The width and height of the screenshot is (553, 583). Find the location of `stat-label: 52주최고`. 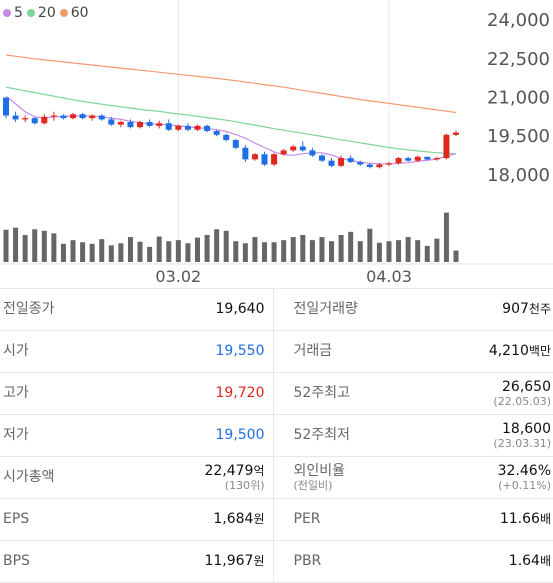

stat-label: 52주최고 is located at coordinates (342, 393).